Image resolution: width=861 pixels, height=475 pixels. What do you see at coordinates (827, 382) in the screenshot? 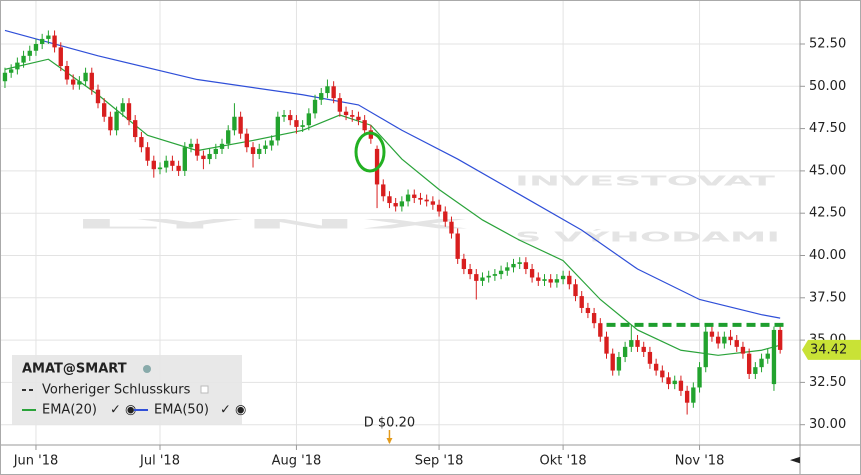
I see `y-tick-label: 32.50` at bounding box center [827, 382].